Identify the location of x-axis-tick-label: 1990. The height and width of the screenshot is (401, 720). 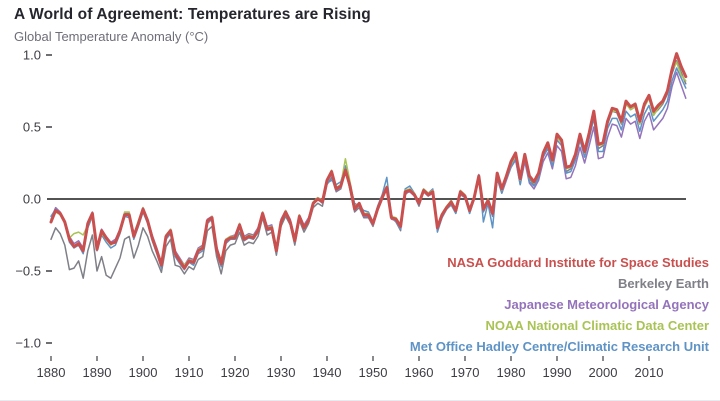
(557, 372).